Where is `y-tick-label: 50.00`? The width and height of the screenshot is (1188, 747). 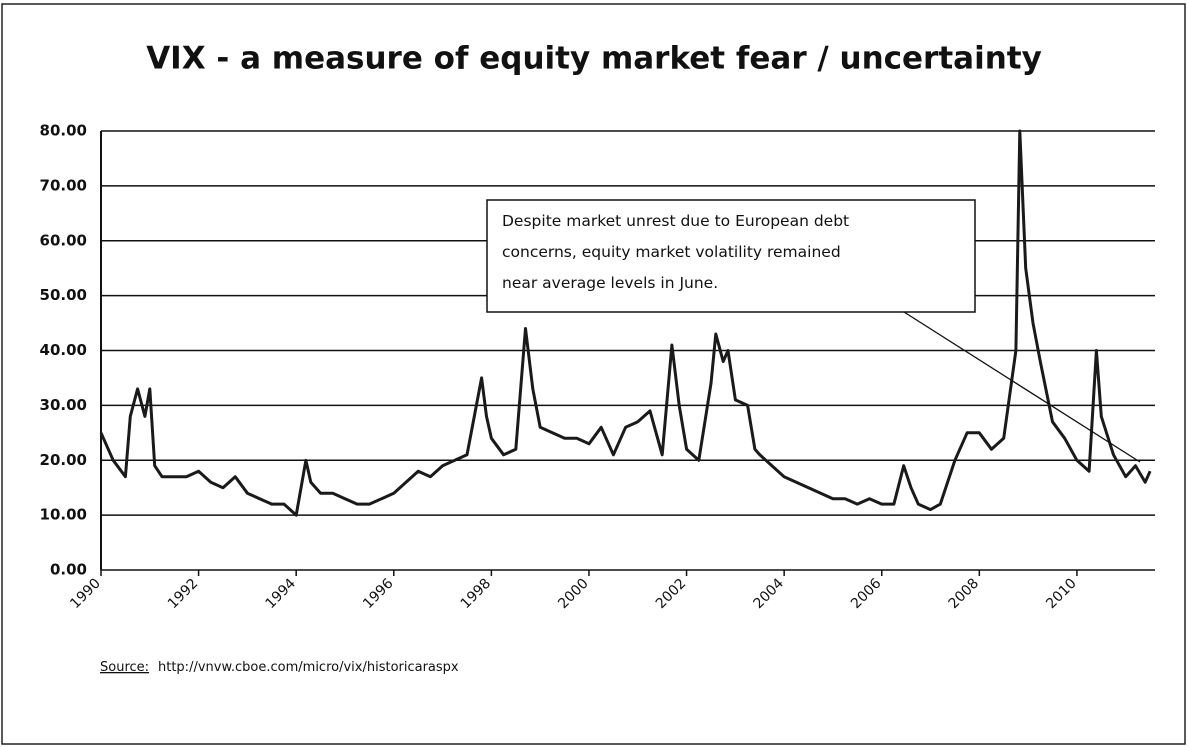
y-tick-label: 50.00 is located at coordinates (63, 295).